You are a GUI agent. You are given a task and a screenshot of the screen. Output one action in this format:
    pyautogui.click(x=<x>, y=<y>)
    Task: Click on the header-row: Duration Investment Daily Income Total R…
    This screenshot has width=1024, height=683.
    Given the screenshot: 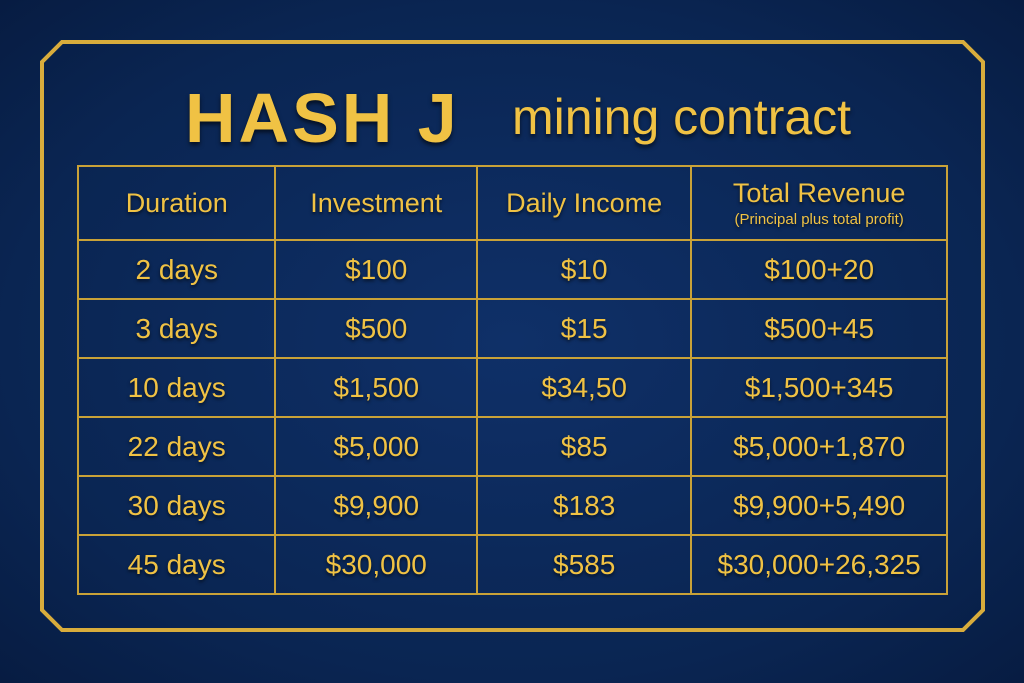 What is the action you would take?
    pyautogui.click(x=512, y=203)
    